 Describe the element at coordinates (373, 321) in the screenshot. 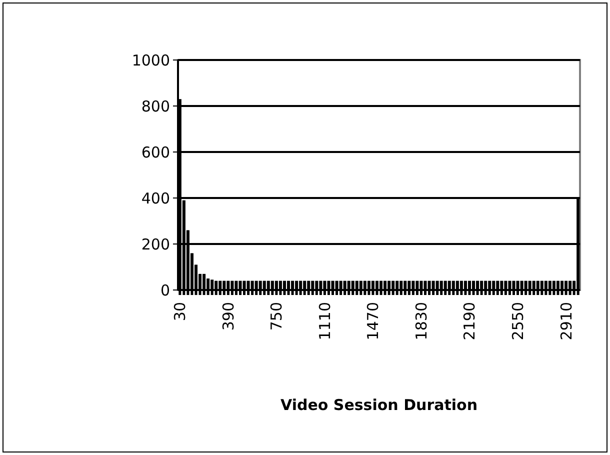

I see `x-tick-label: 1470` at that location.